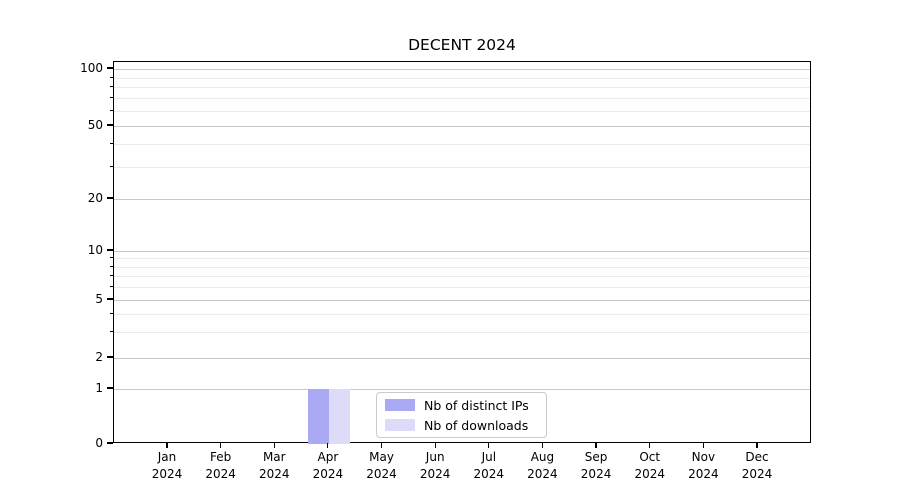 This screenshot has width=900, height=500. I want to click on x-tick-label: Jul 2024, so click(489, 465).